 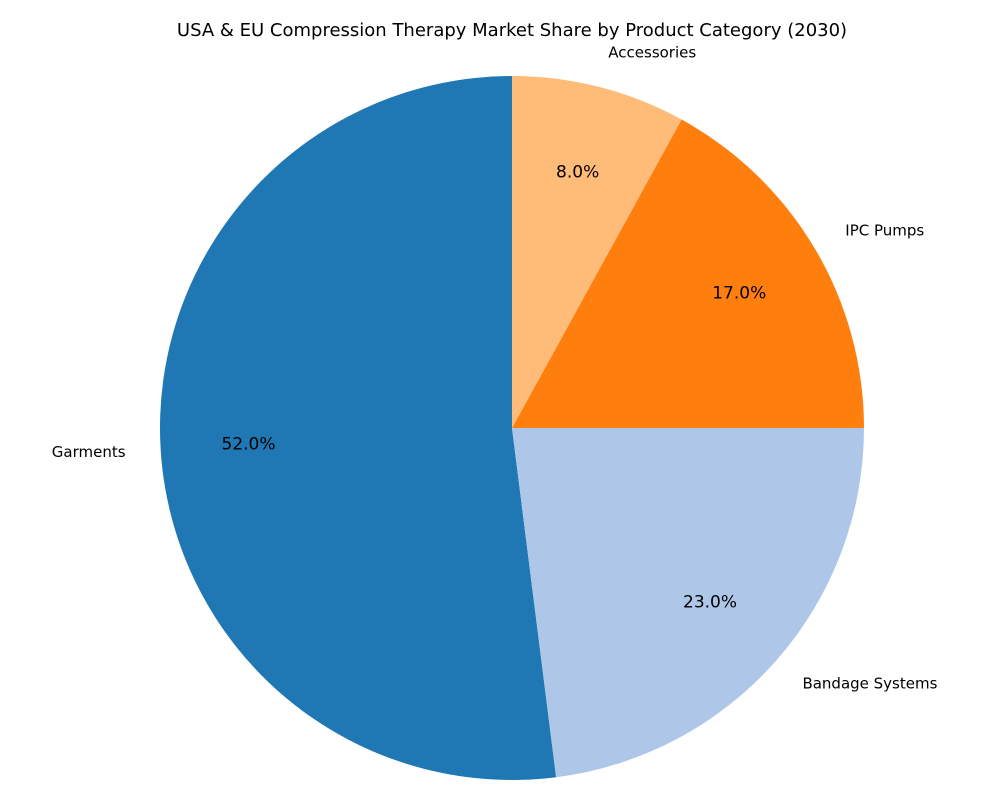 I want to click on percent-label-ipc-pumps: 17.0%, so click(x=739, y=294).